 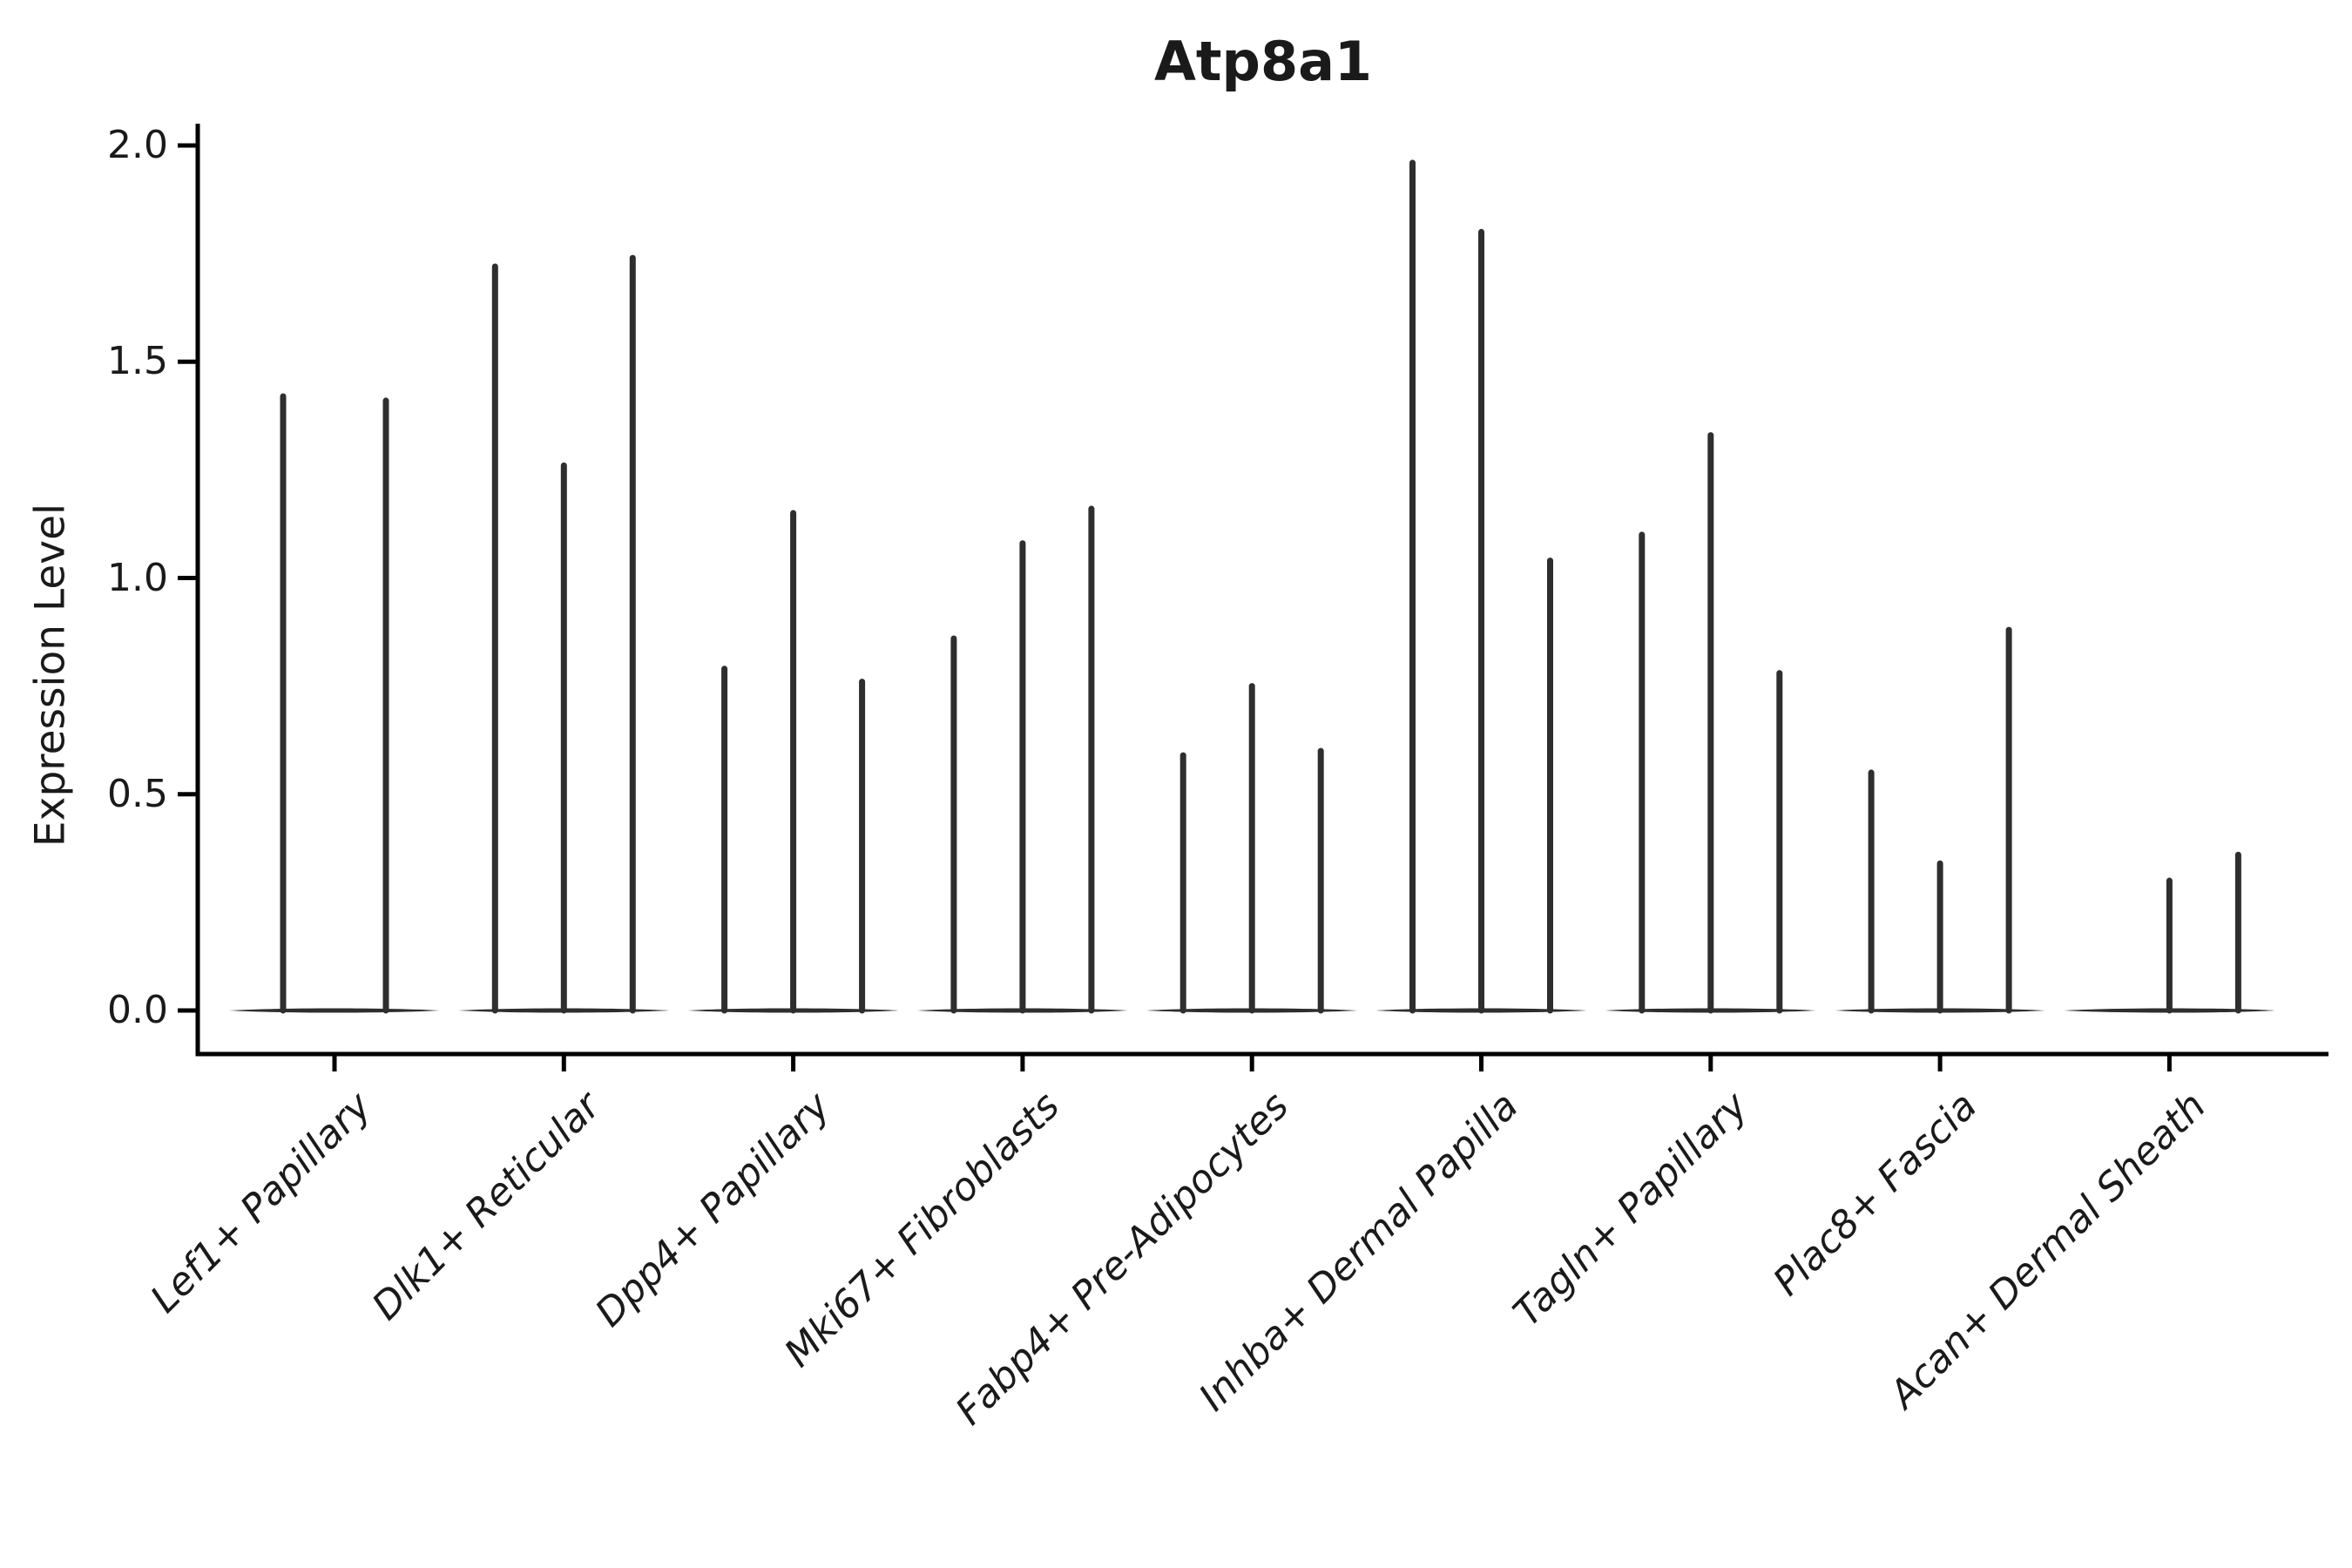 I want to click on y-tick-label: 1.5, so click(x=137, y=361).